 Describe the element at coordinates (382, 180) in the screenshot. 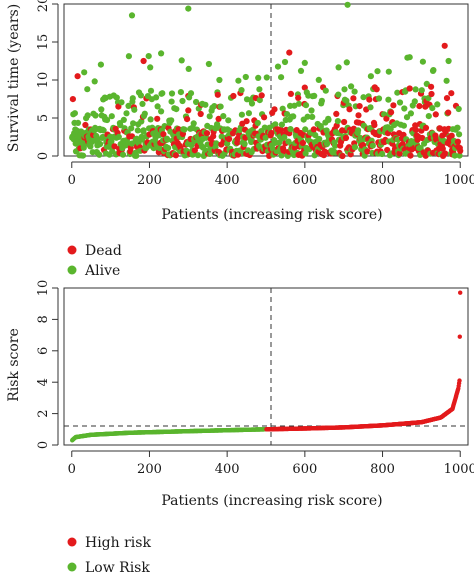

I see `survival-x-tick-label: 800` at that location.